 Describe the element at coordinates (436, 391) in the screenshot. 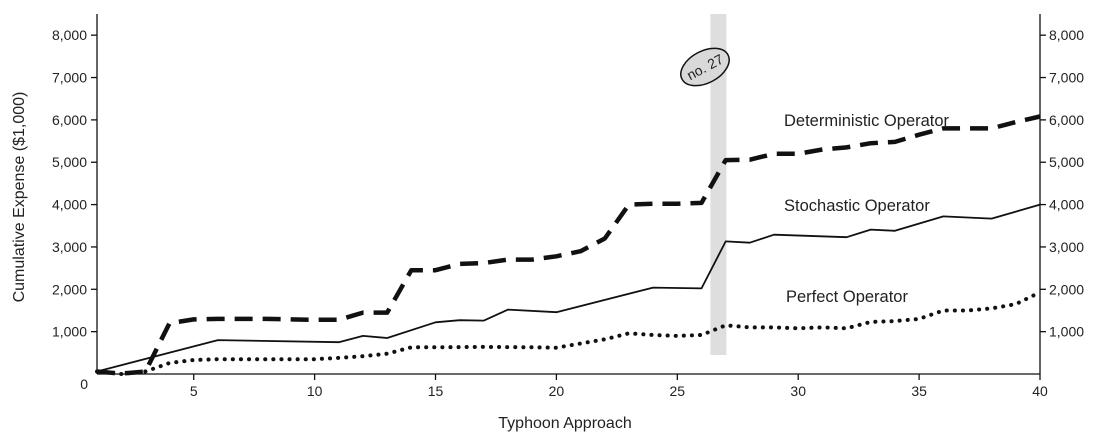

I see `x-tick-label: 15` at that location.